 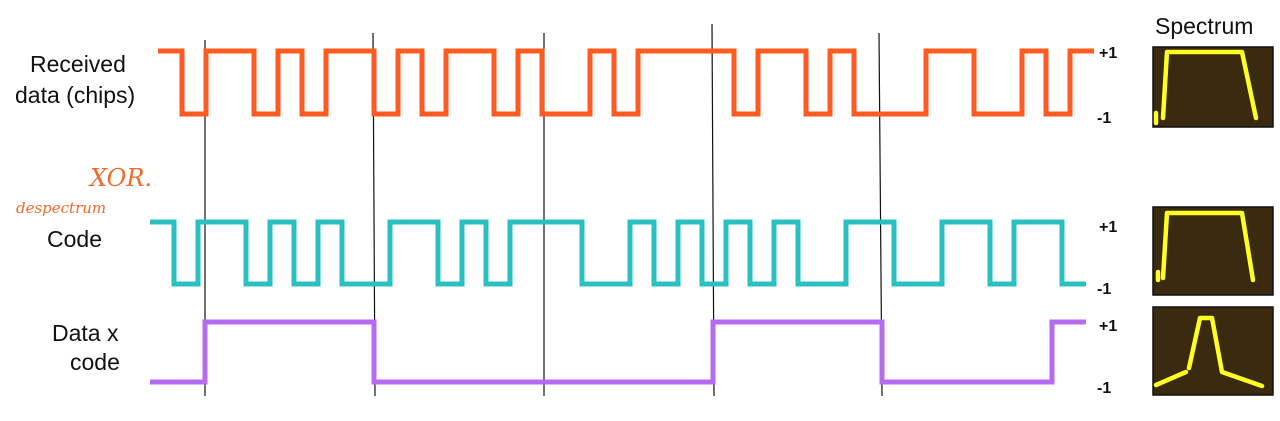 I want to click on code-low-level: -1, so click(x=1104, y=289).